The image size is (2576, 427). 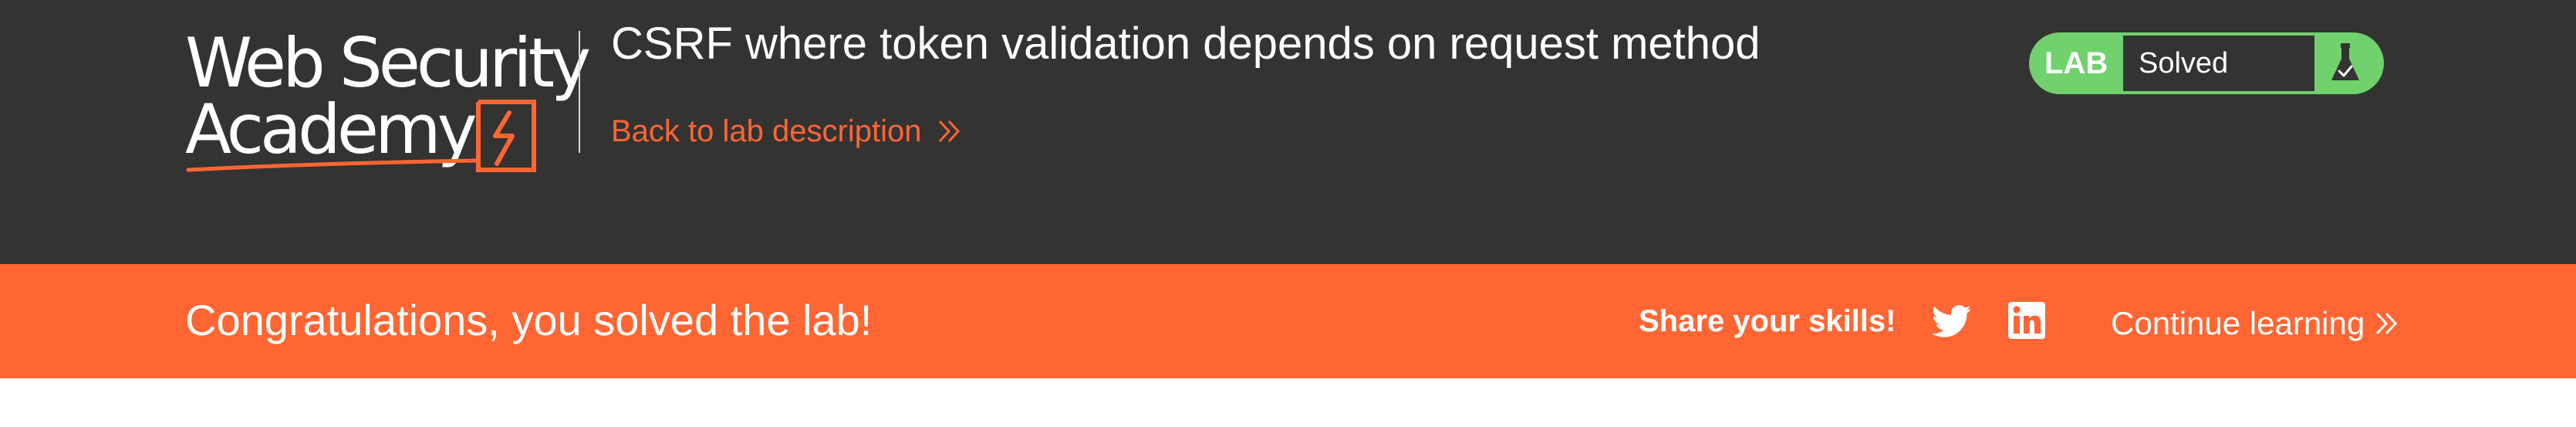 I want to click on back-to-lab-description-link: Back to lab description, so click(x=787, y=132).